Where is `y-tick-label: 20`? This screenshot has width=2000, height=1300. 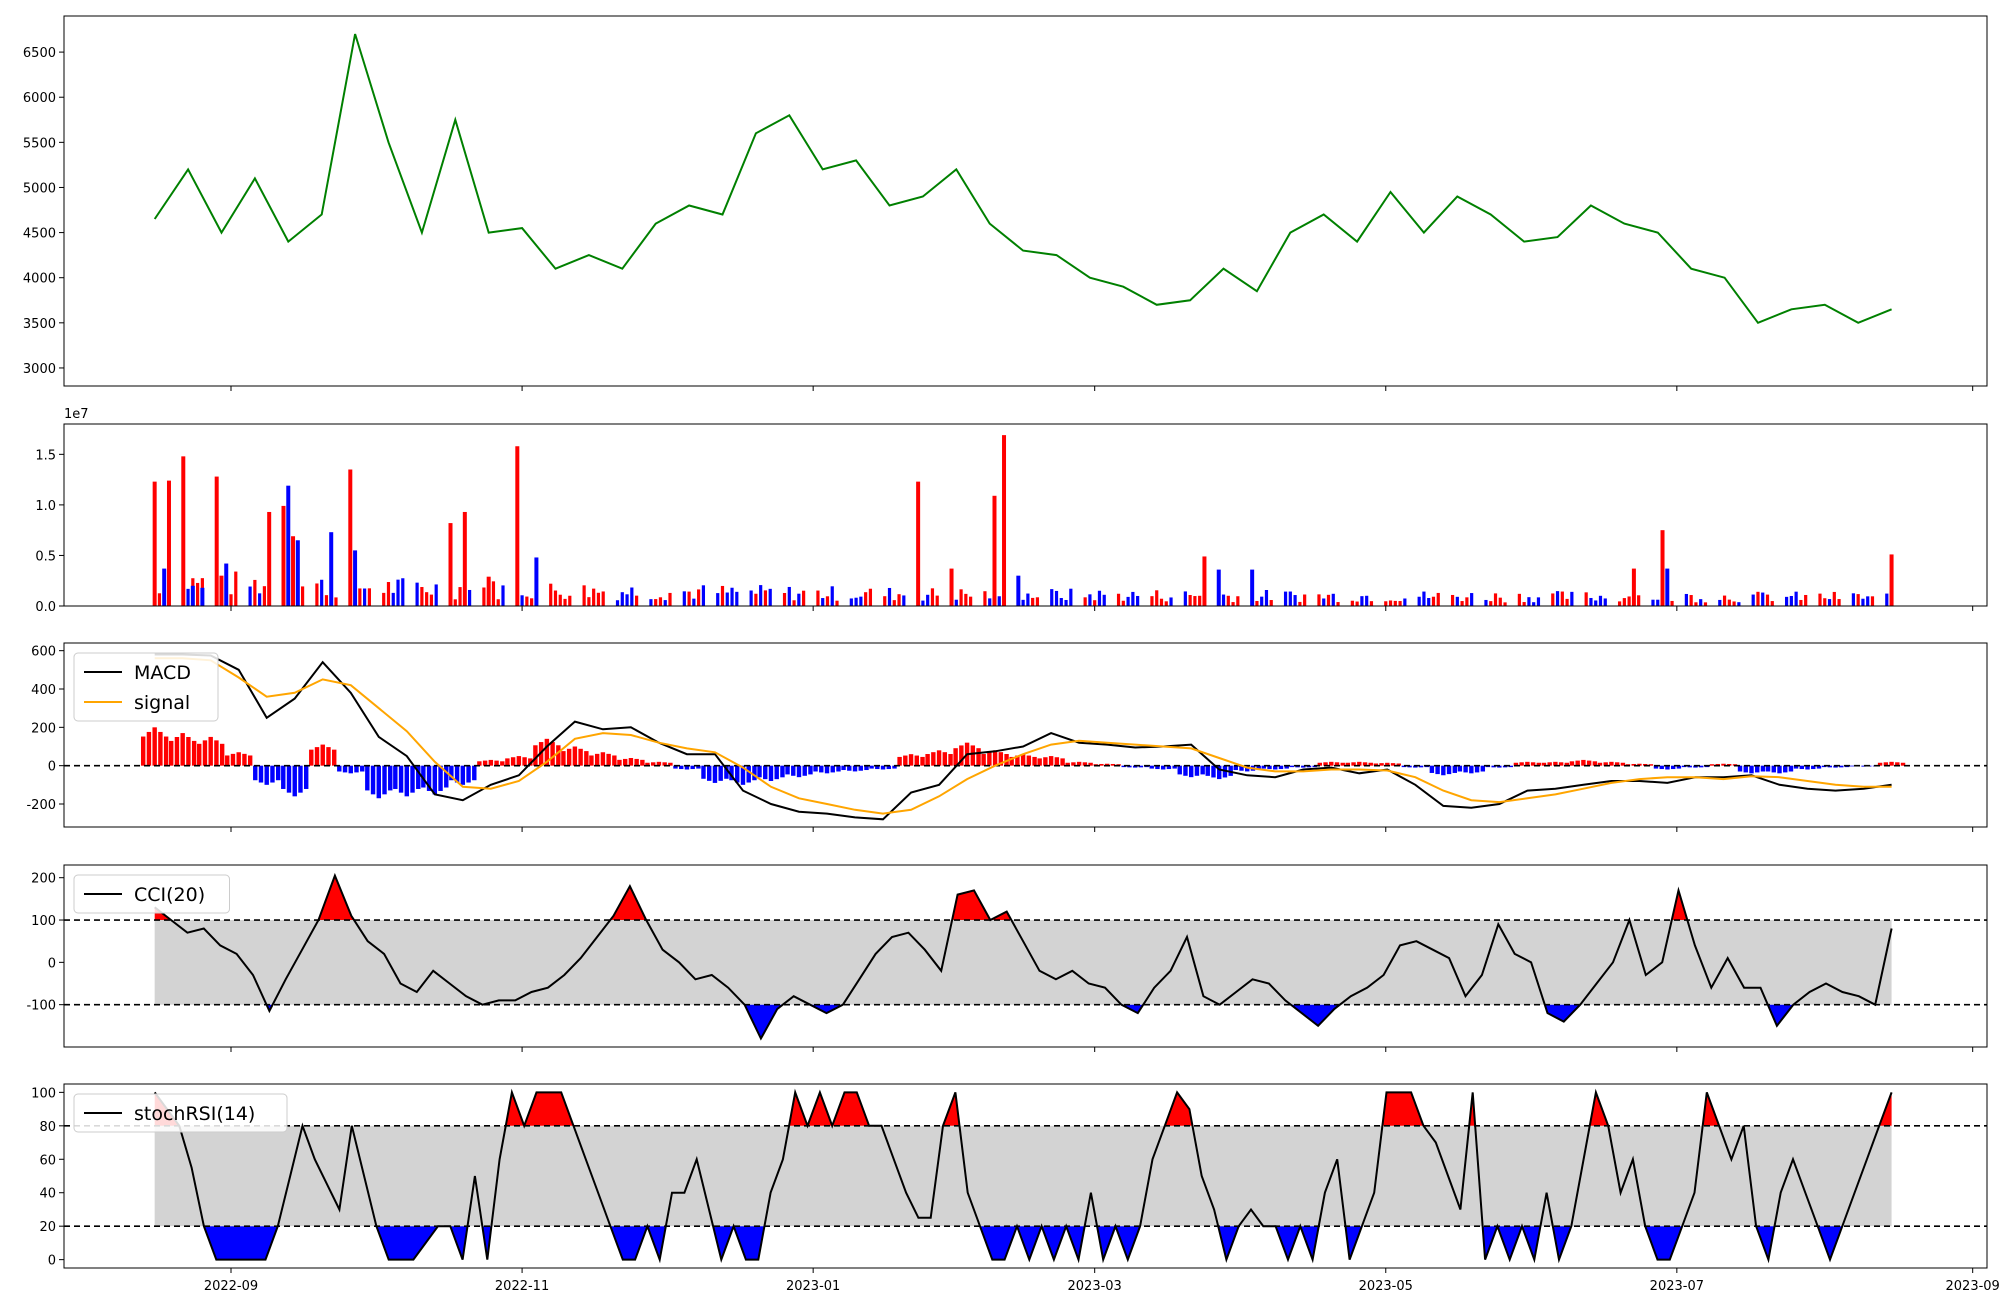
y-tick-label: 20 is located at coordinates (47, 1227).